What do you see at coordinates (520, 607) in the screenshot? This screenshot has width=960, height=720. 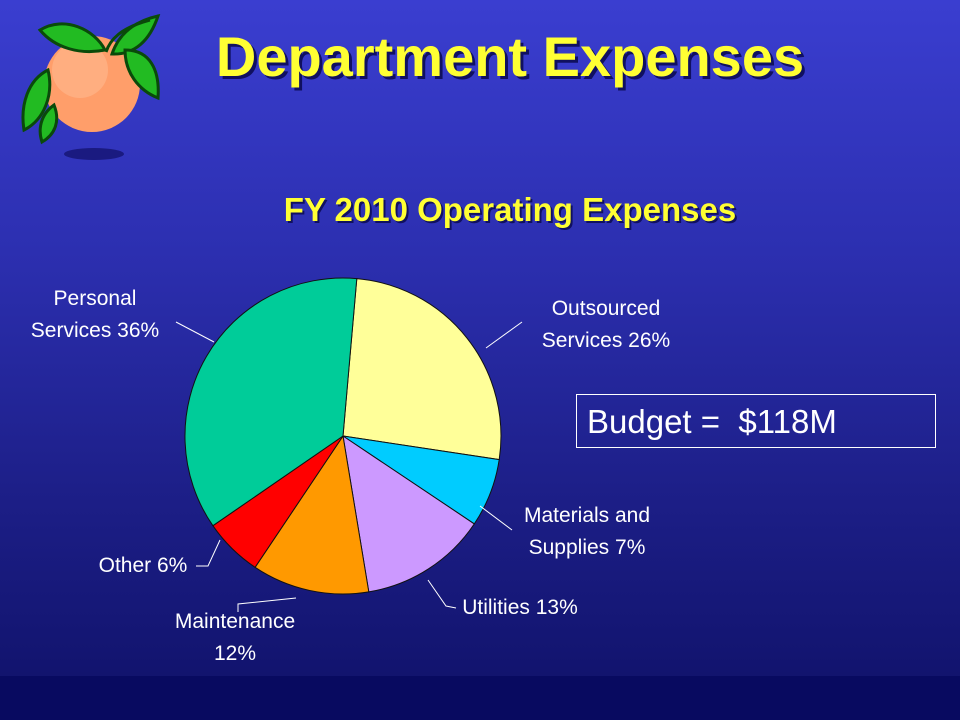 I see `slice-label-utilities: Utilities 13%` at bounding box center [520, 607].